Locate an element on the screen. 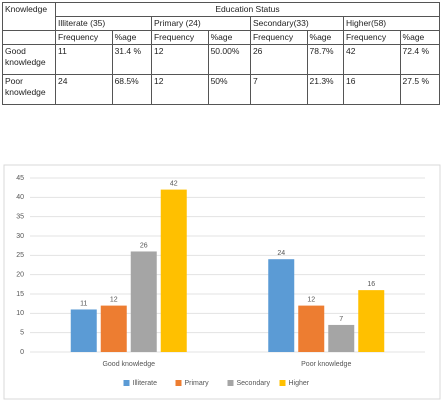  value-label: 7 is located at coordinates (341, 319).